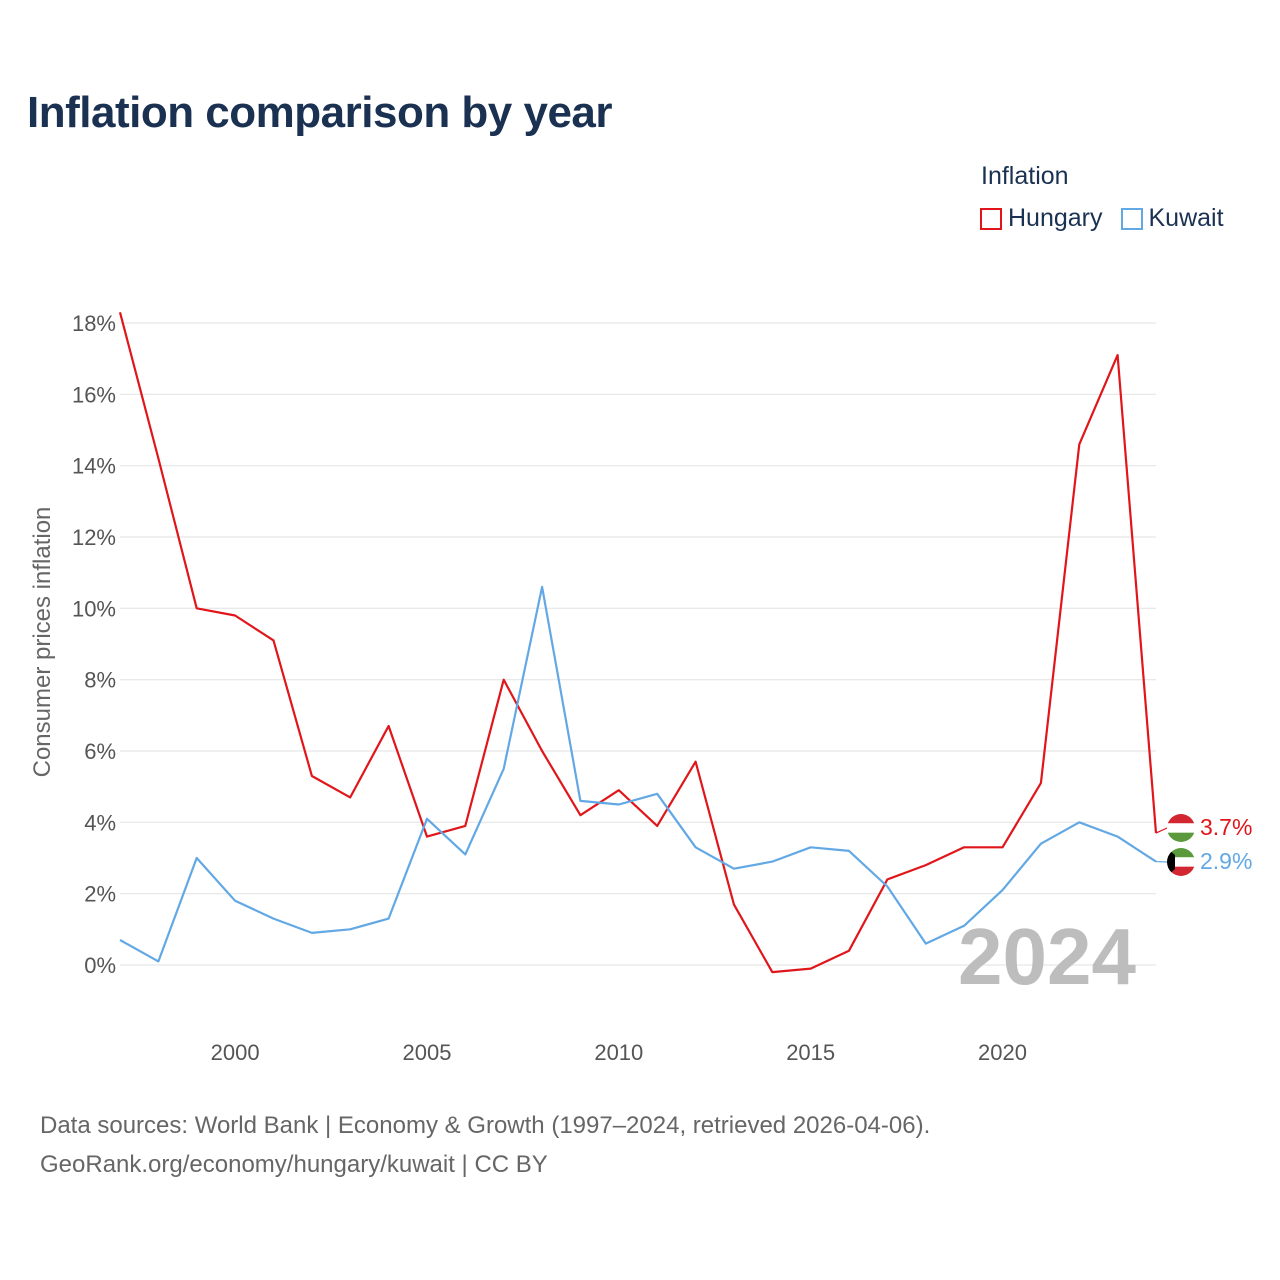 This screenshot has height=1280, width=1280. Describe the element at coordinates (94, 537) in the screenshot. I see `y-tick-label: 12%` at that location.